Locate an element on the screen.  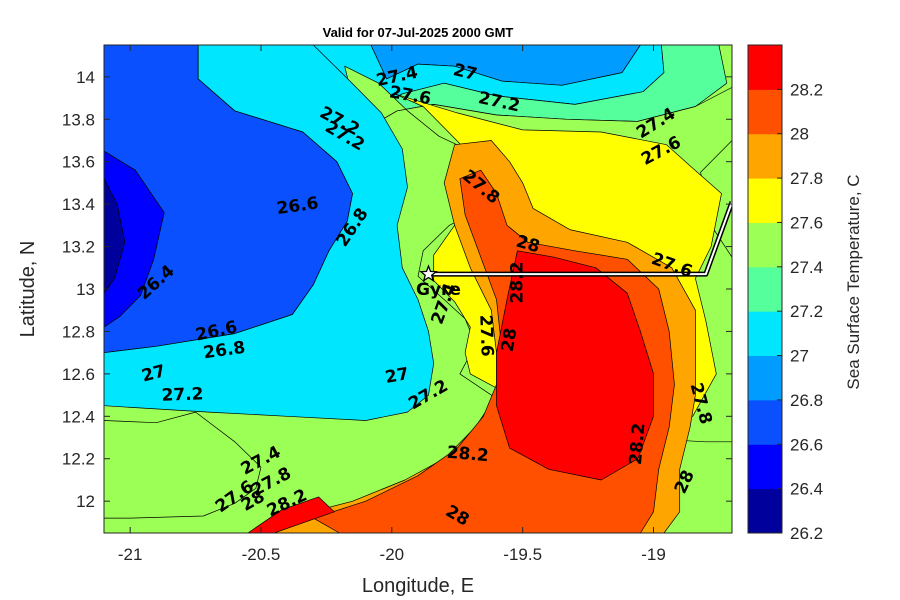
y-tick-label: 13.2 is located at coordinates (78, 247).